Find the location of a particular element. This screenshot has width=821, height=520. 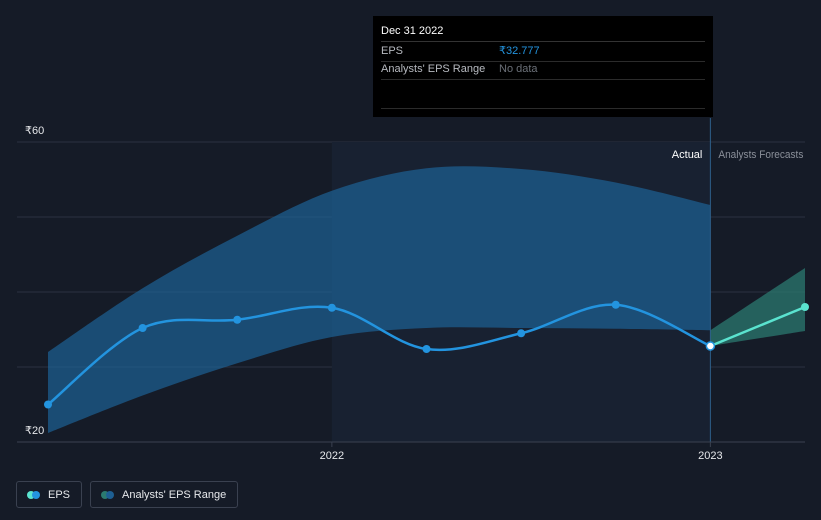

y-tick-label: ₹60 is located at coordinates (34, 131).